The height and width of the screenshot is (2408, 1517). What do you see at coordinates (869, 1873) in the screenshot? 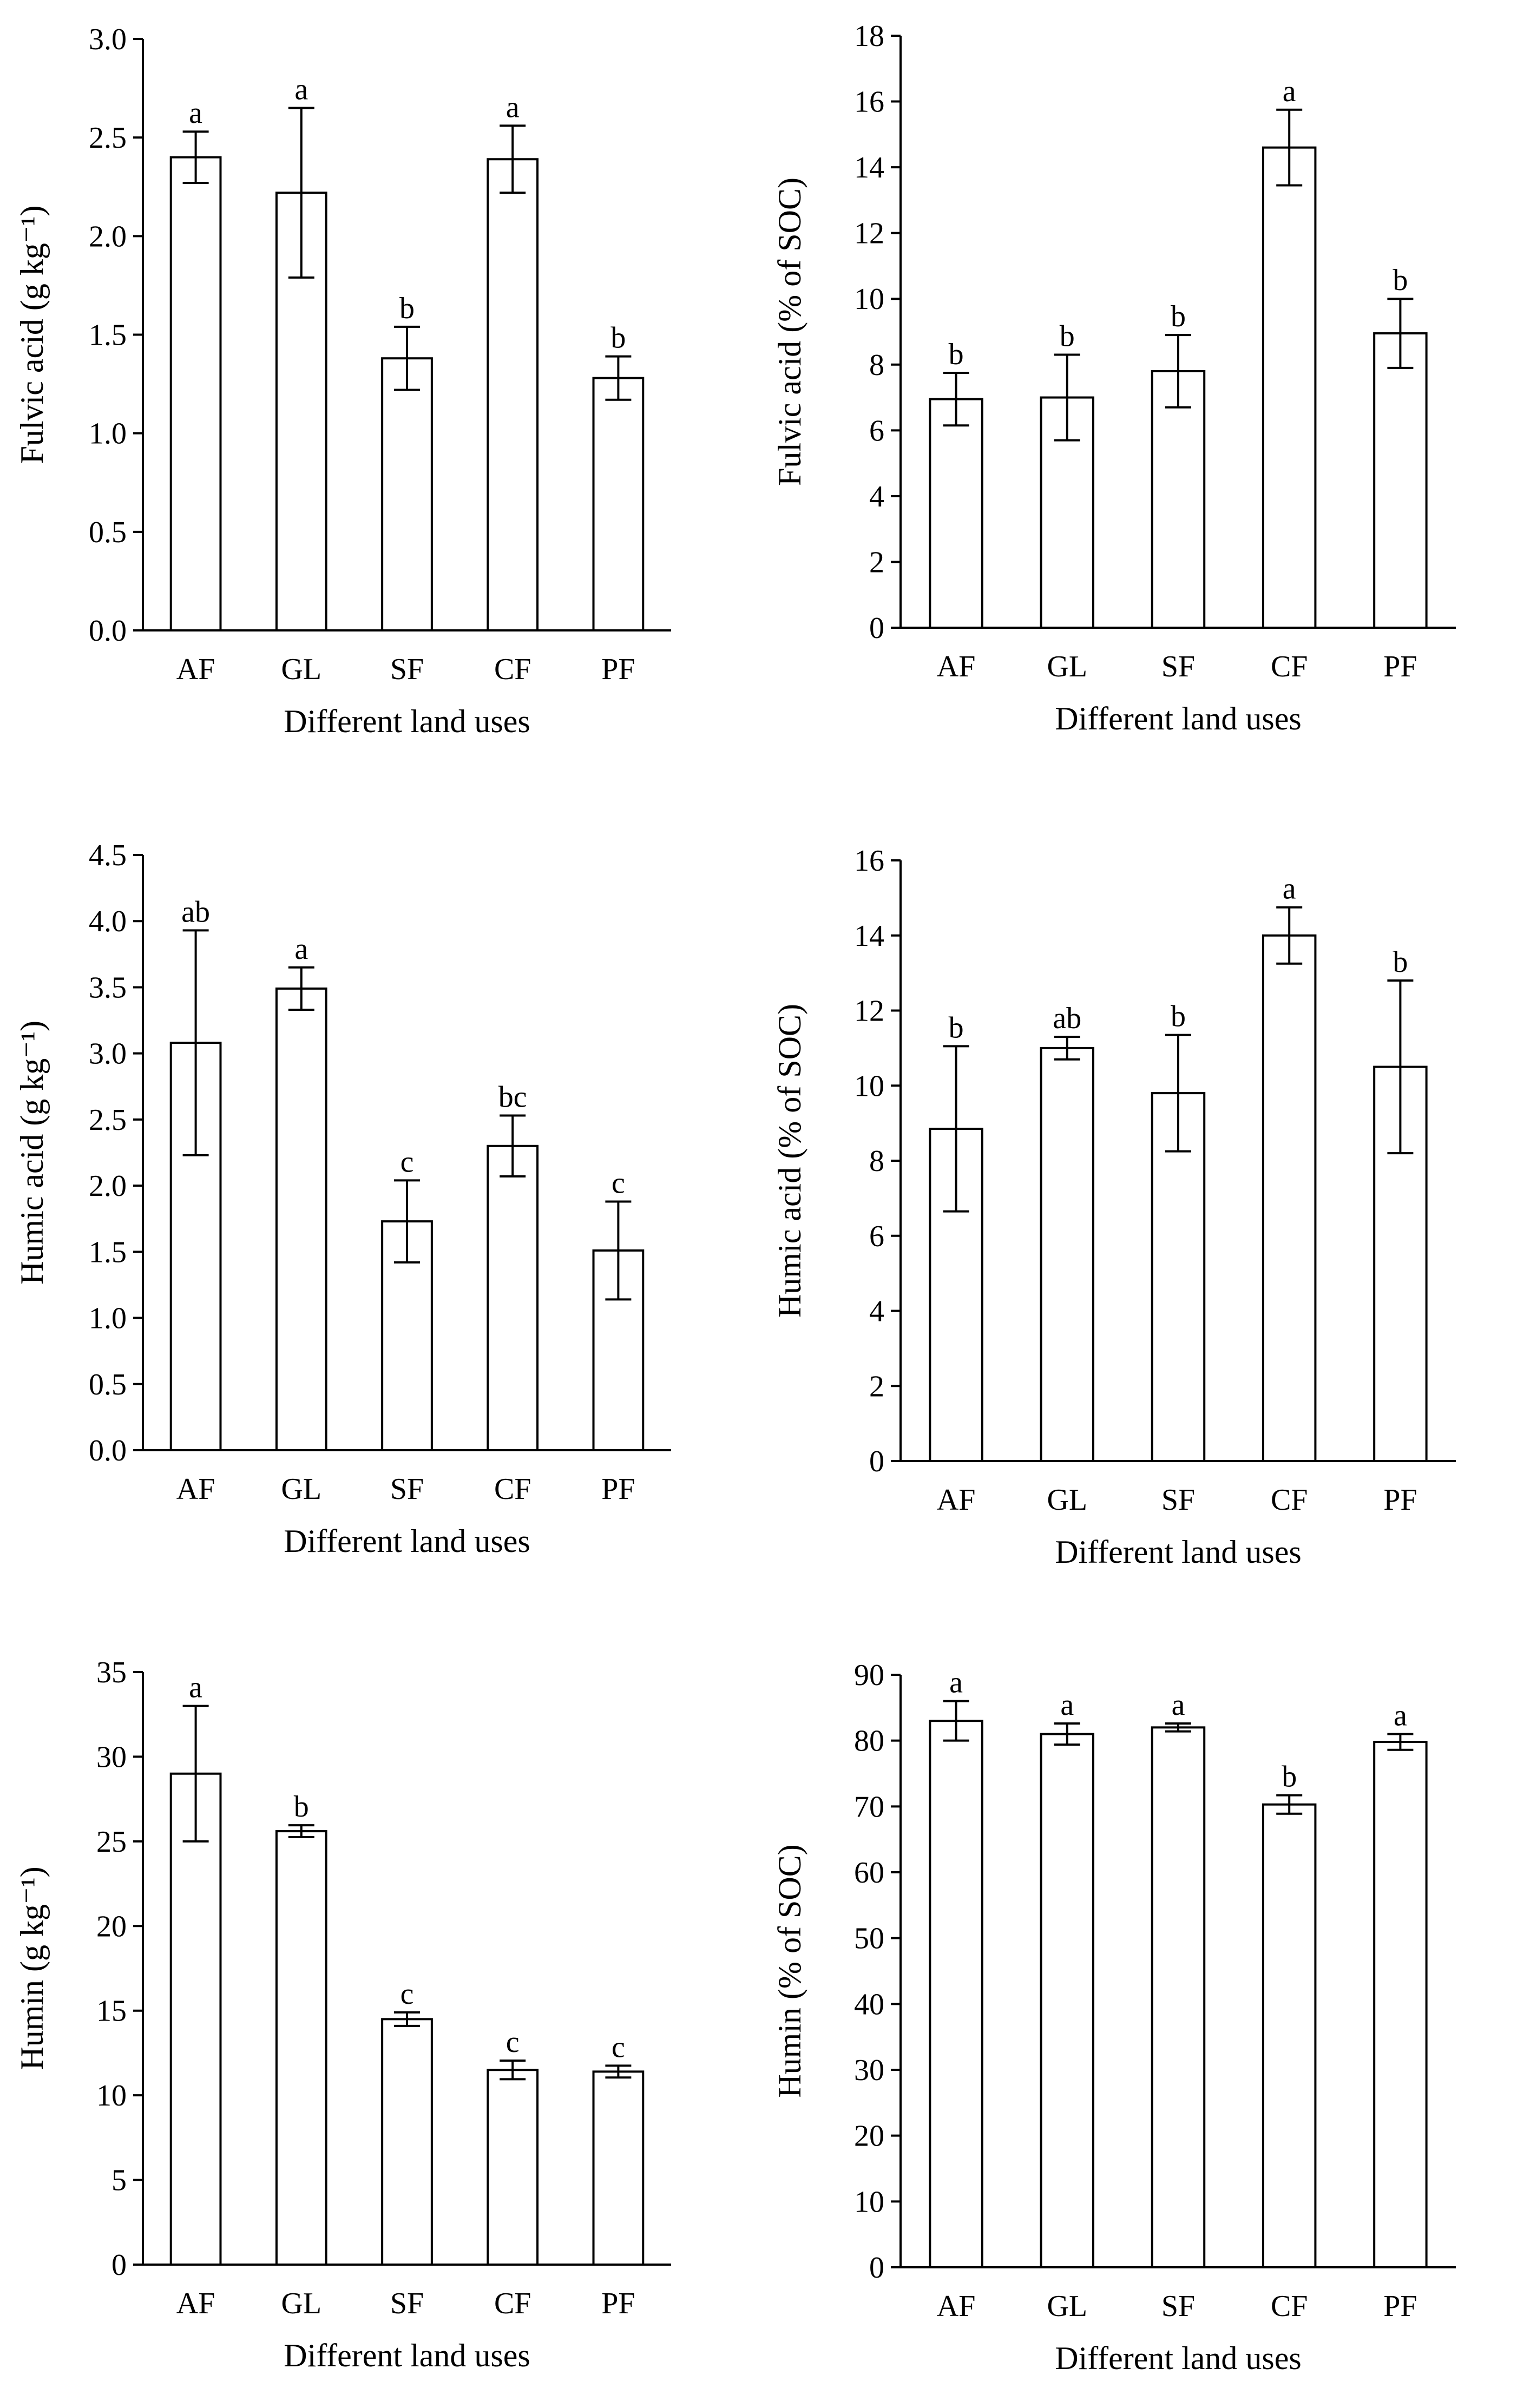
I see `y-tick-label: 60` at bounding box center [869, 1873].